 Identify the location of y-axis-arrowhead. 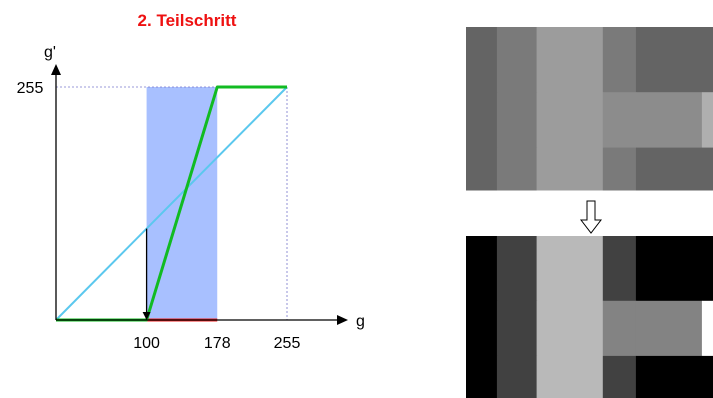
(56, 69).